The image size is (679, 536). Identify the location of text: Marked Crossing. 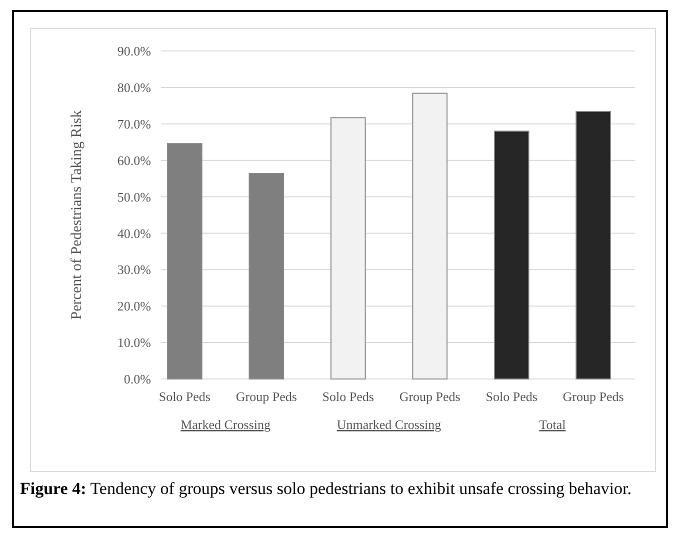
(225, 424).